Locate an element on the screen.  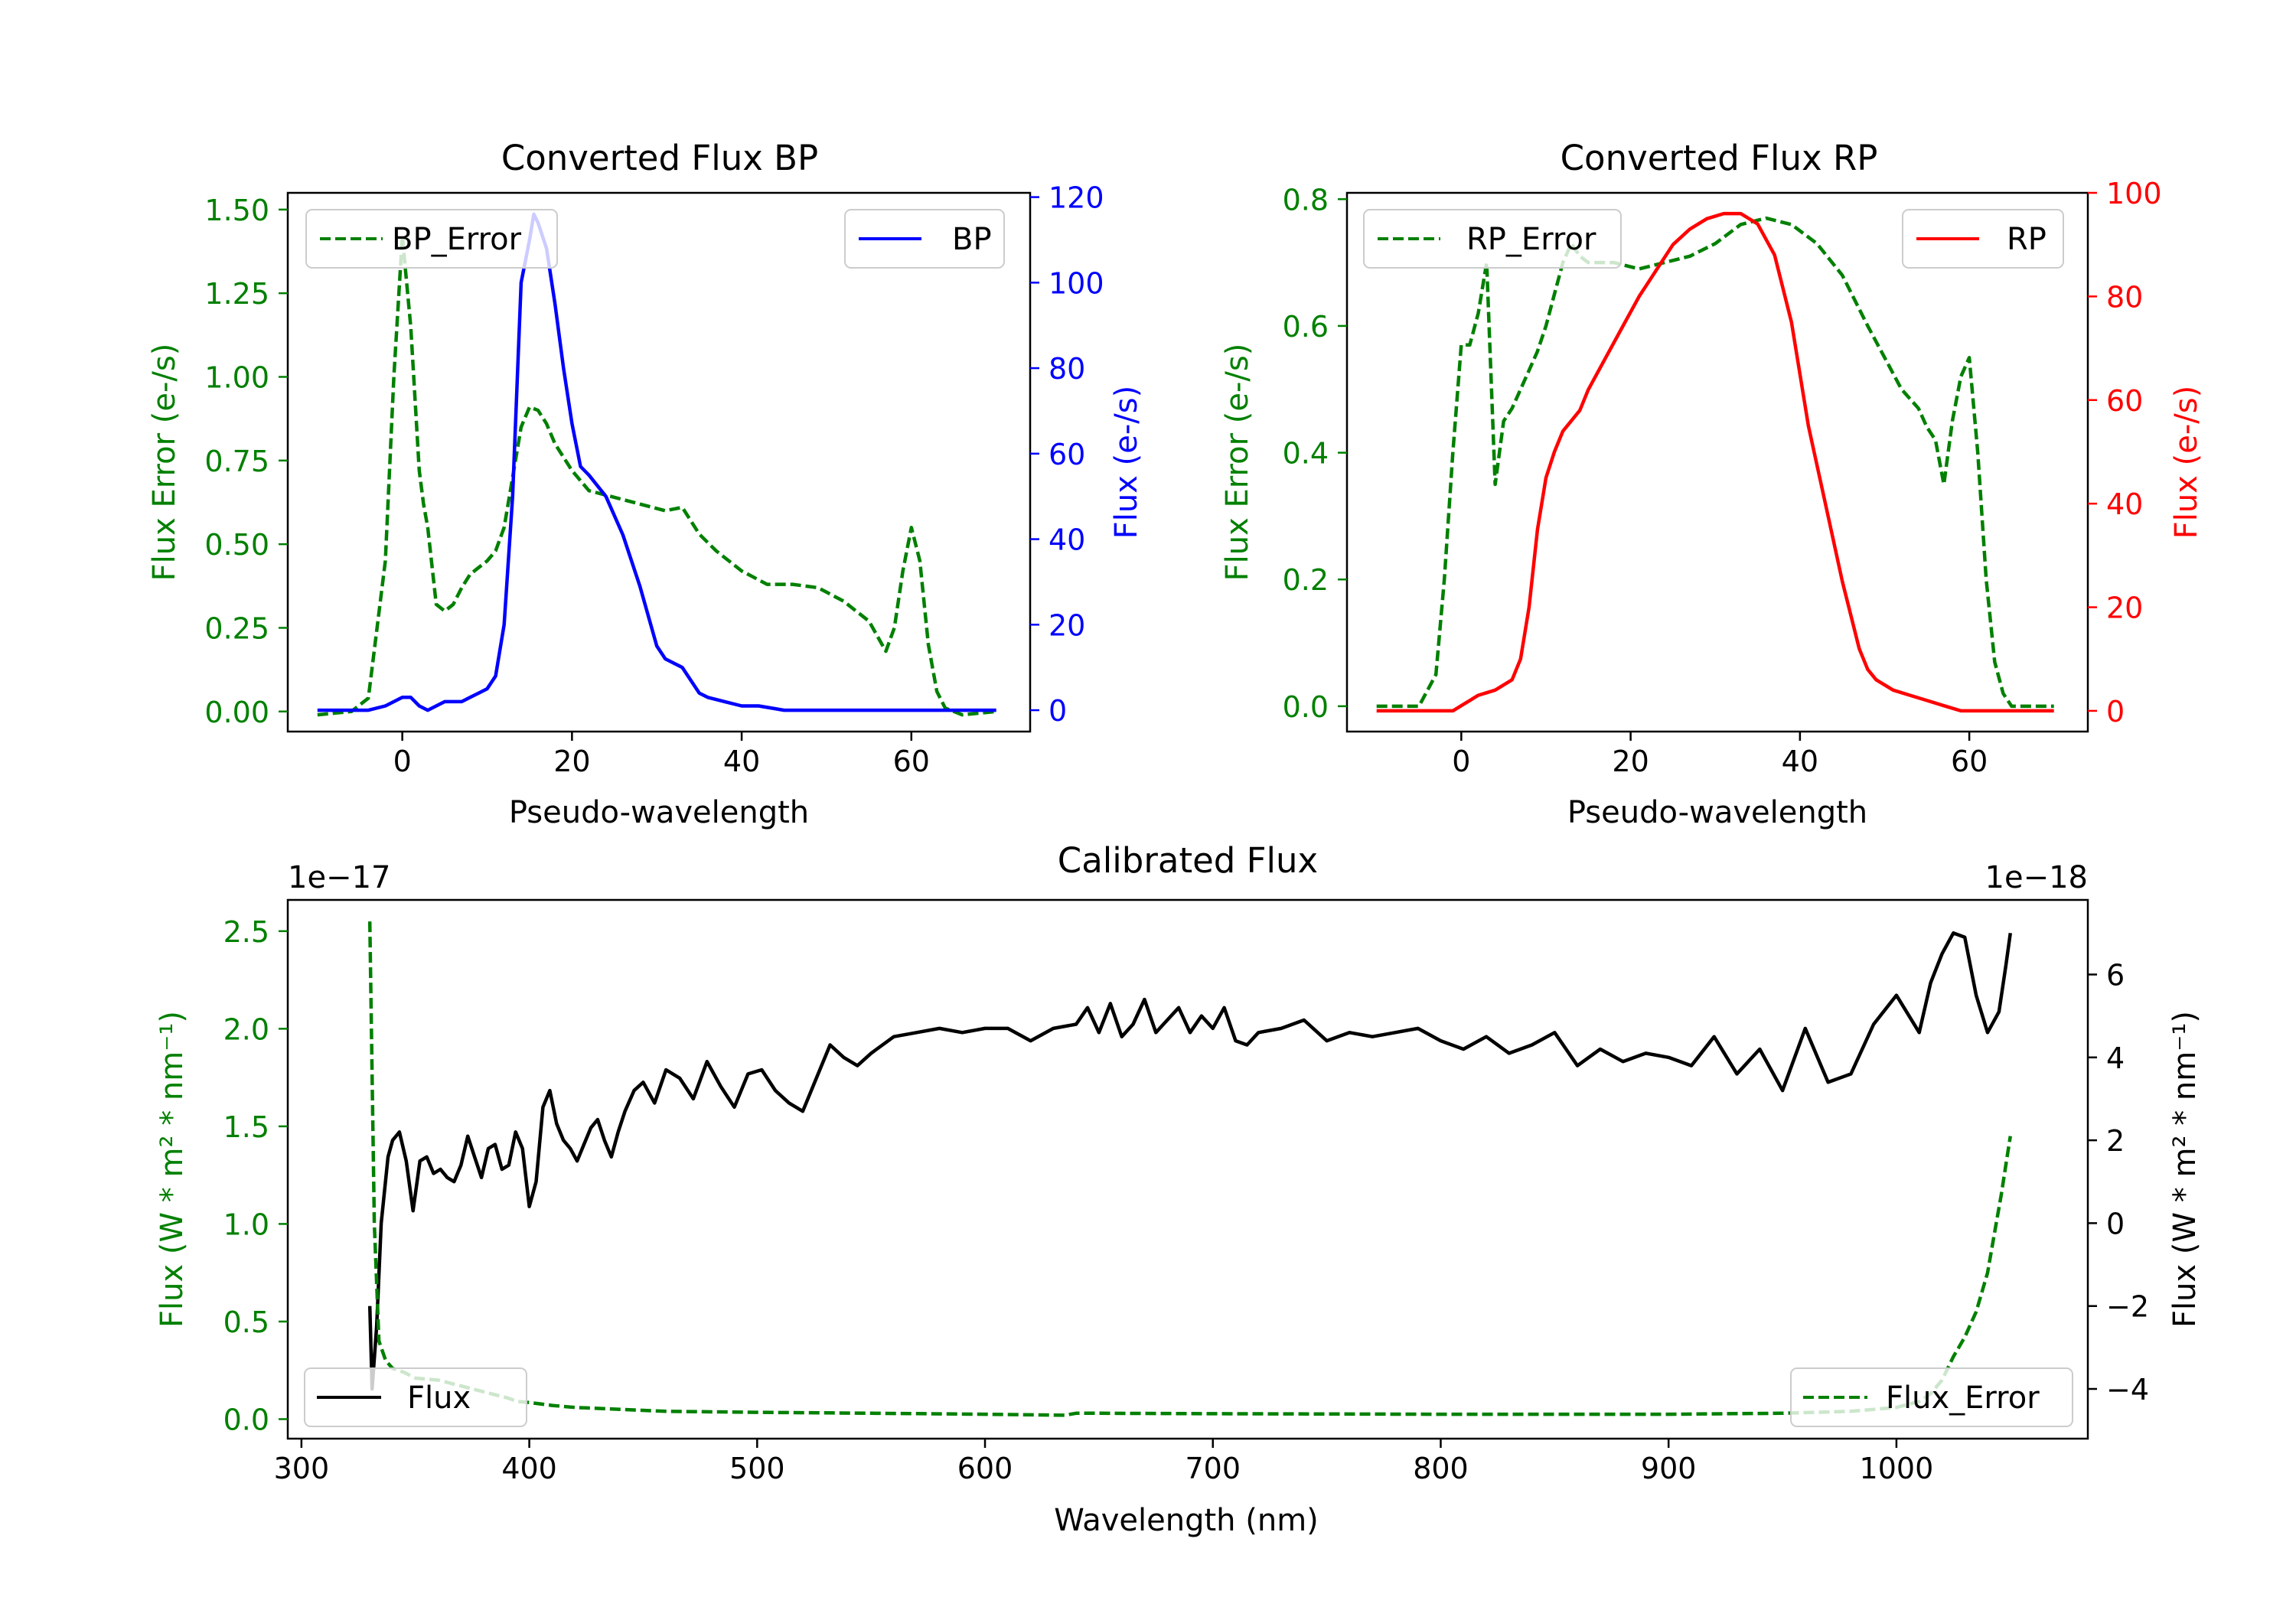
calibrated-xtick-label: 800 is located at coordinates (1441, 1468).